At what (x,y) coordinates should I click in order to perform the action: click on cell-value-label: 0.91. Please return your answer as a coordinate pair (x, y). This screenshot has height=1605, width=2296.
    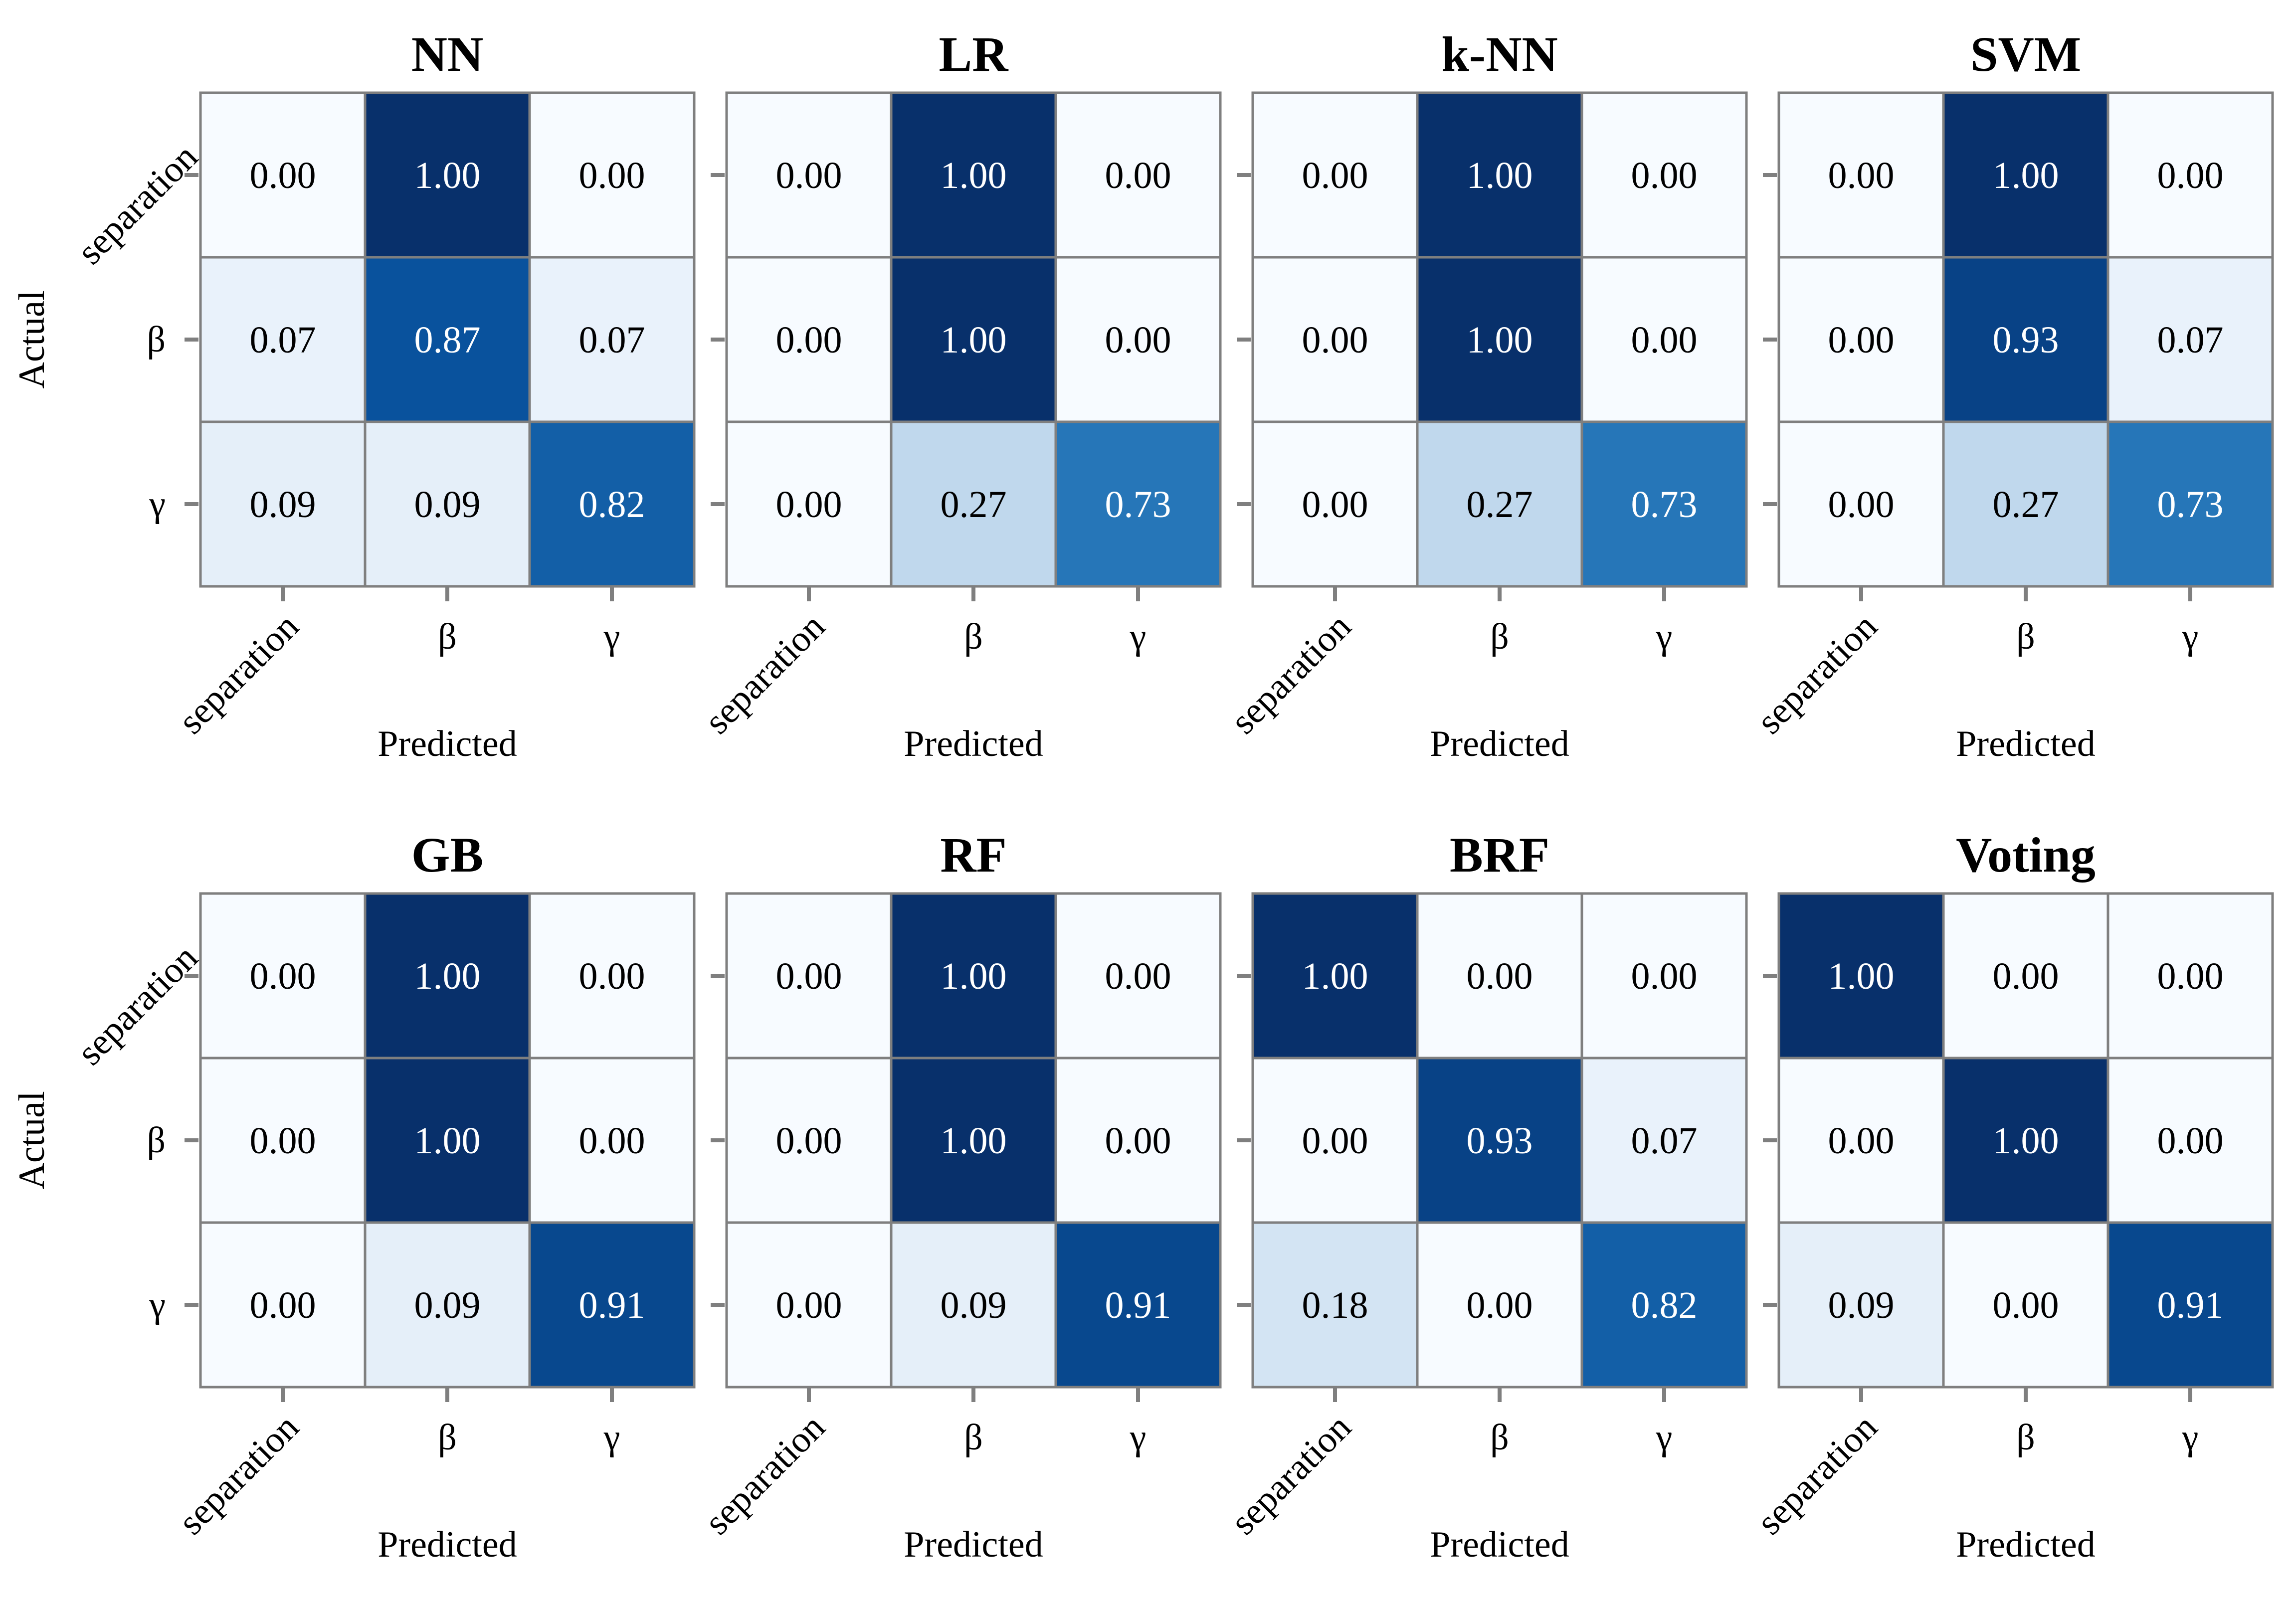
    Looking at the image, I should click on (2190, 1305).